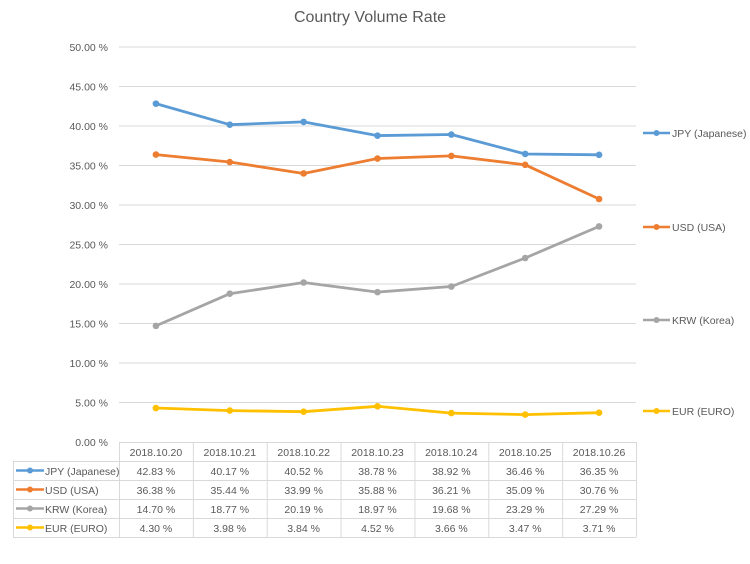 This screenshot has height=564, width=750. Describe the element at coordinates (82, 472) in the screenshot. I see `table-row-label: JPY (Japanese)` at that location.